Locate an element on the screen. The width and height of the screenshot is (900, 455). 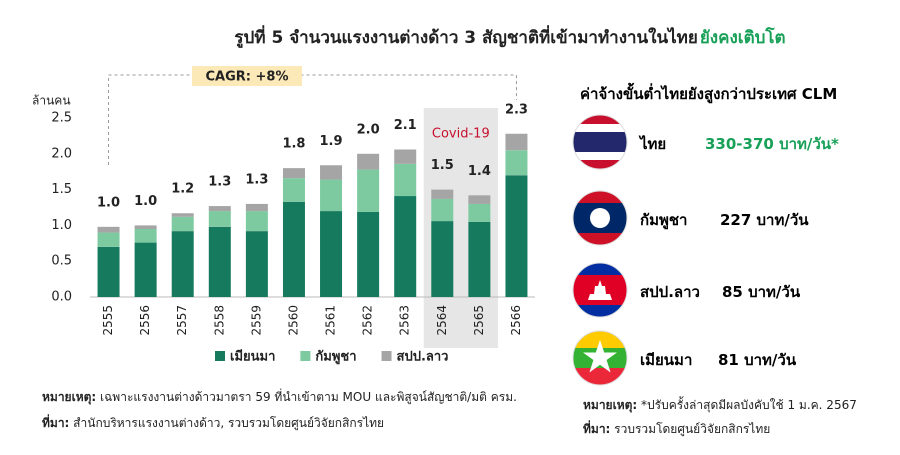
wage: 85 บาท/วัน is located at coordinates (761, 292).